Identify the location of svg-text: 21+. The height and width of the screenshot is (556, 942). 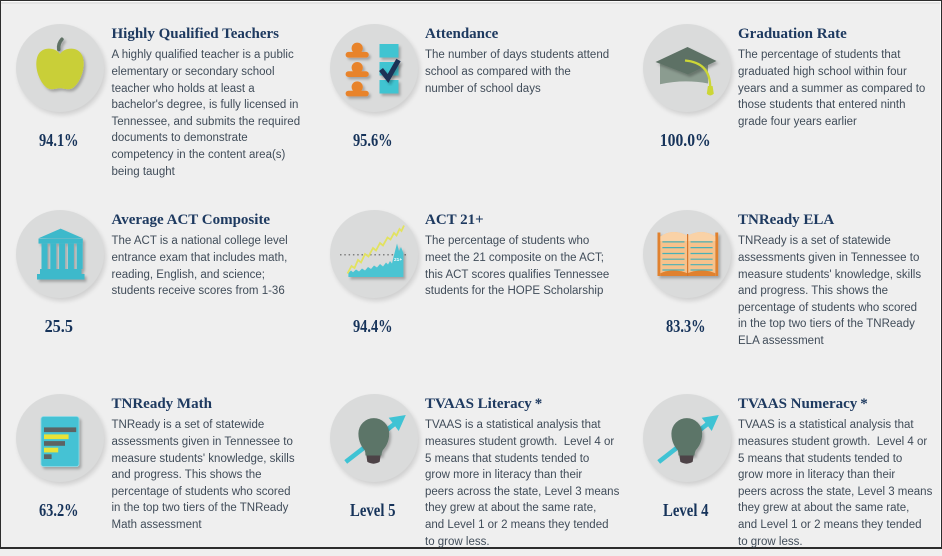
(398, 260).